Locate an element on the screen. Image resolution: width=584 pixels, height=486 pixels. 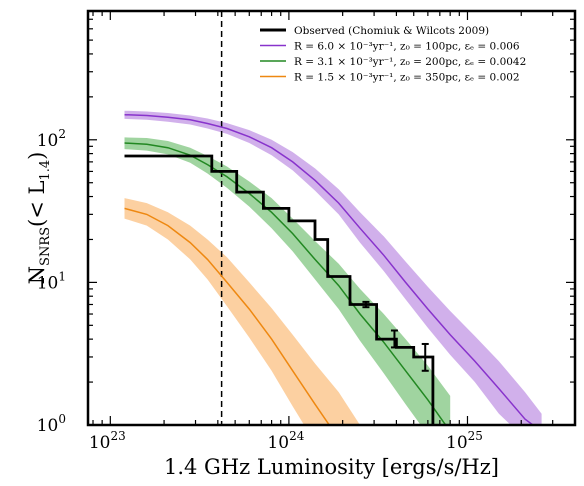
x-tick-label: 1025 is located at coordinates (464, 441).